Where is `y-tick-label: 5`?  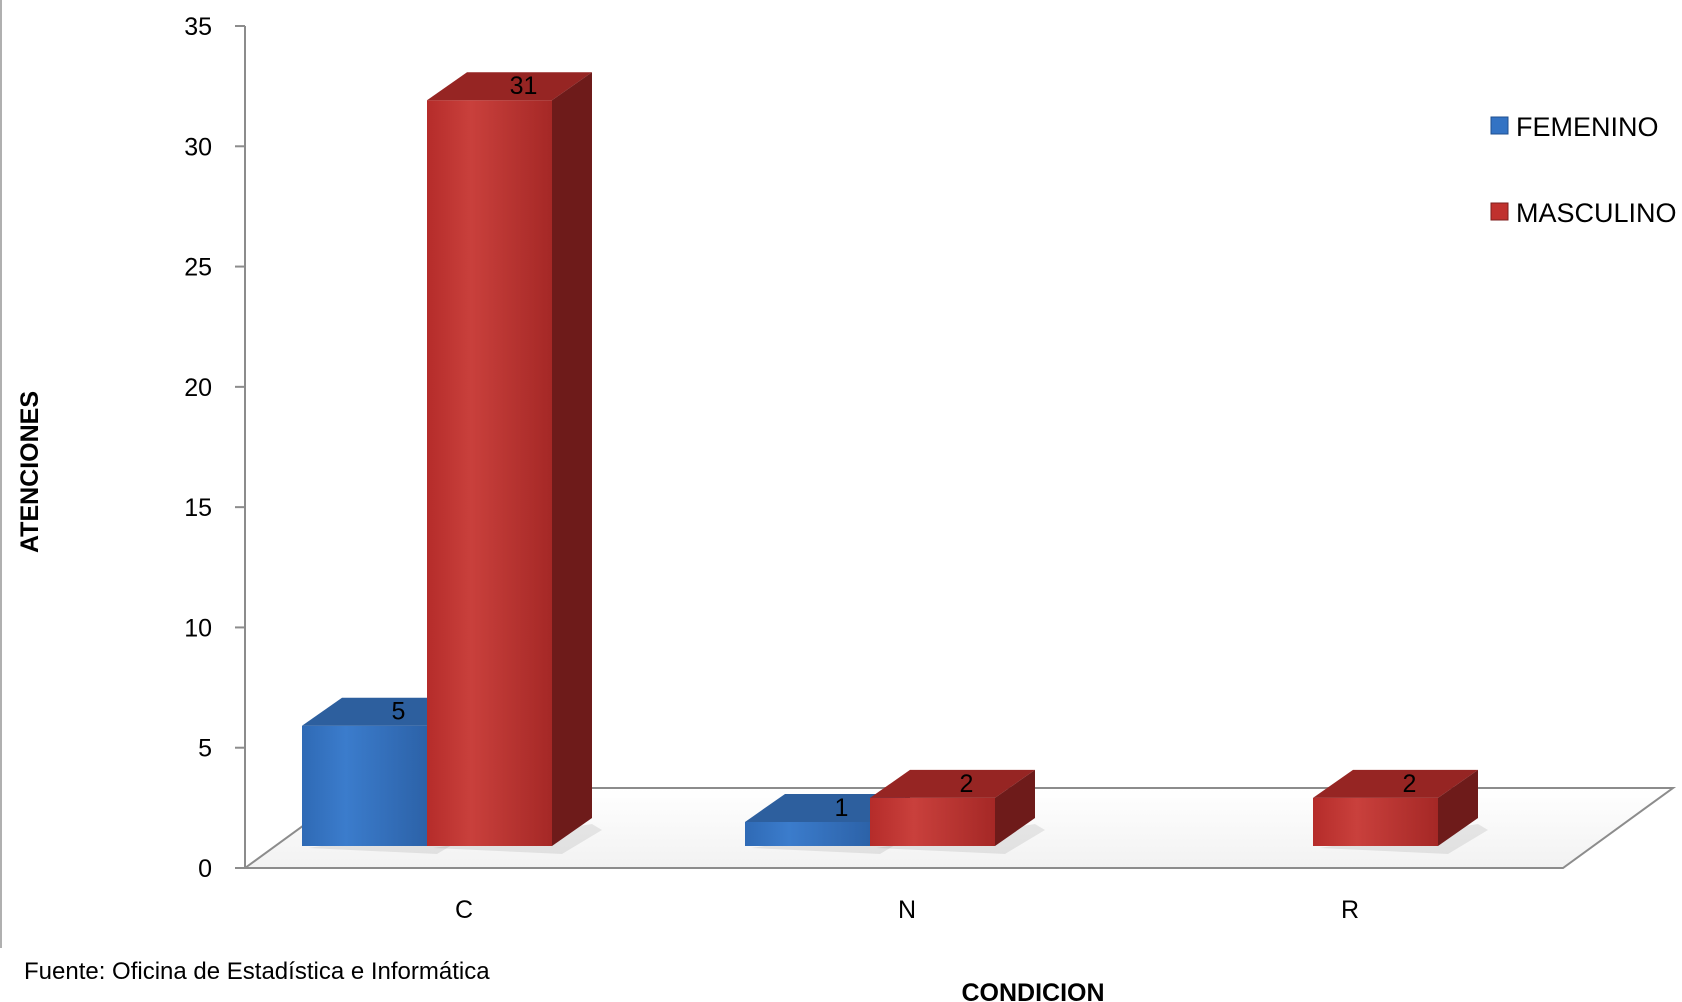
y-tick-label: 5 is located at coordinates (205, 749).